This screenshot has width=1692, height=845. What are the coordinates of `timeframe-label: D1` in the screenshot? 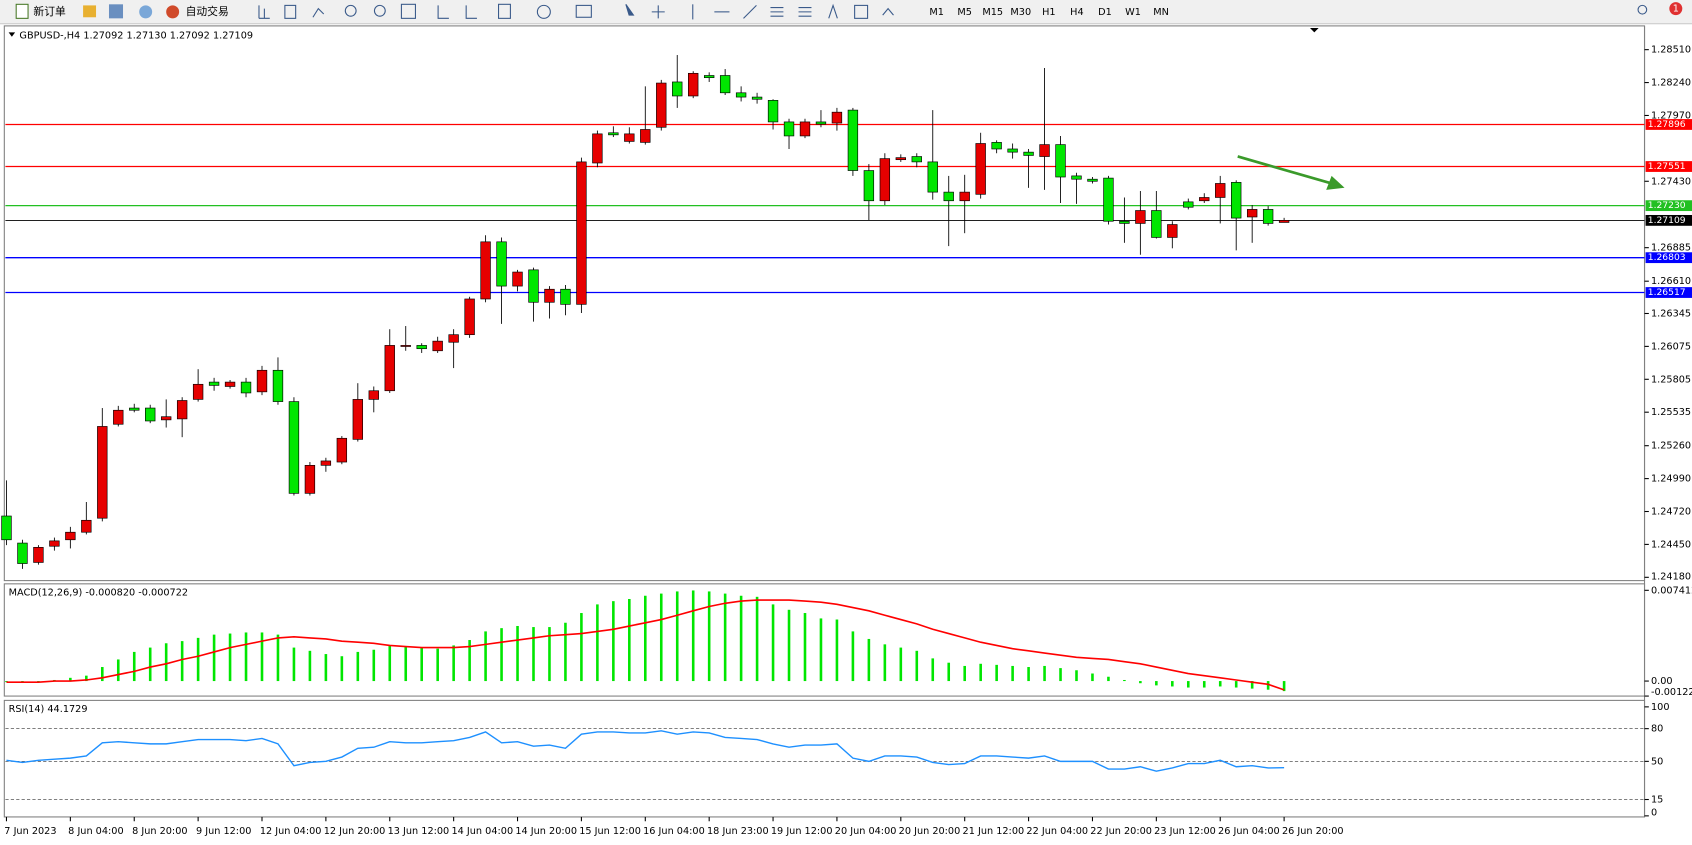 It's located at (1105, 12).